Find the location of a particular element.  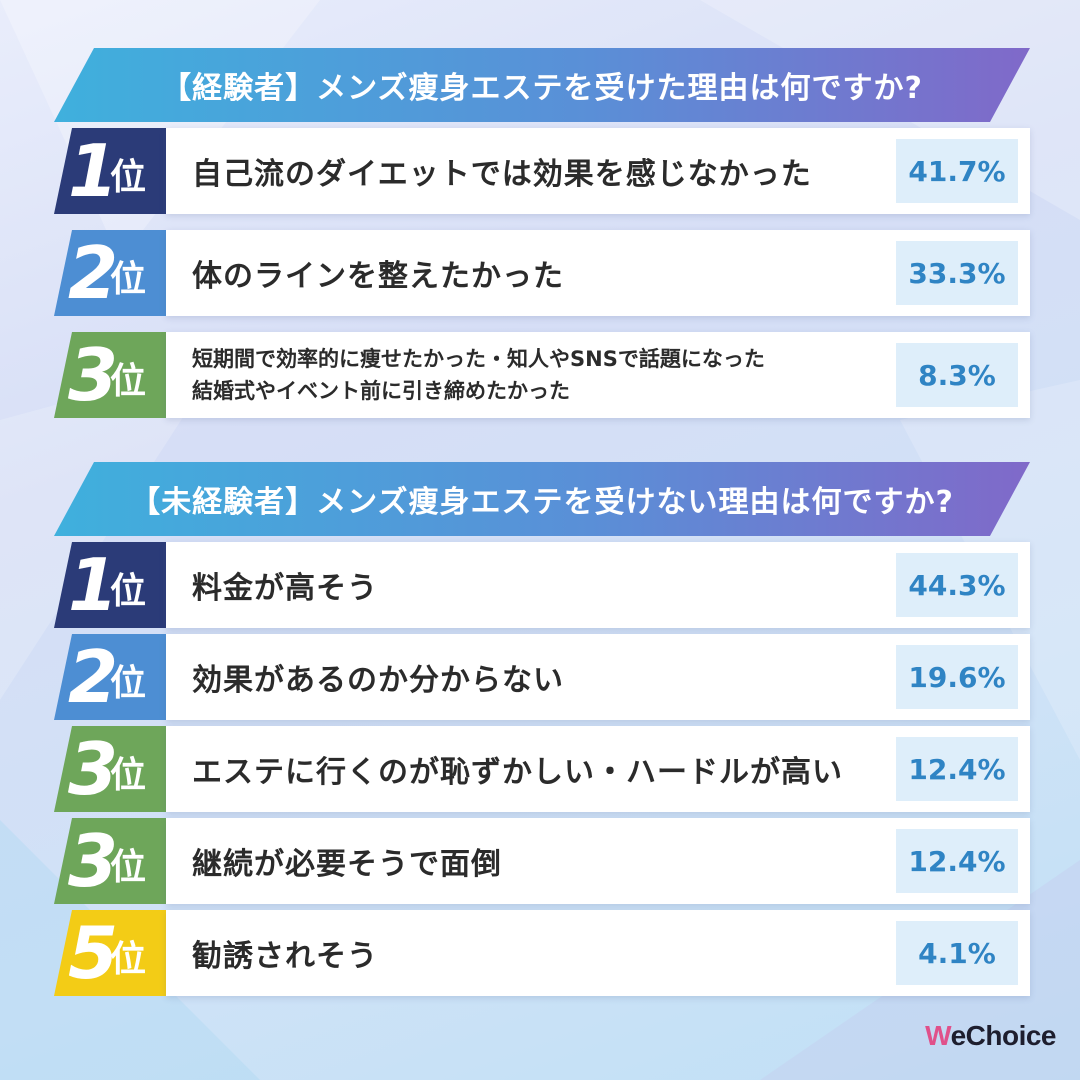

answer-bar: 継続が必要そうで面倒 12.4% is located at coordinates (598, 861).